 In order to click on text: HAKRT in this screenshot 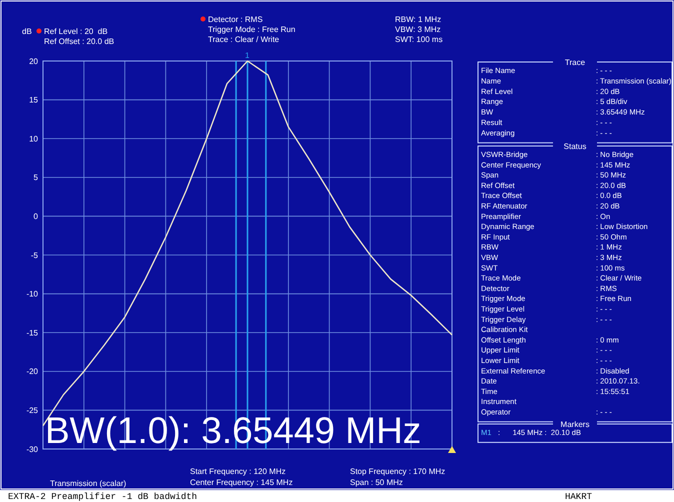, I will do `click(579, 497)`.